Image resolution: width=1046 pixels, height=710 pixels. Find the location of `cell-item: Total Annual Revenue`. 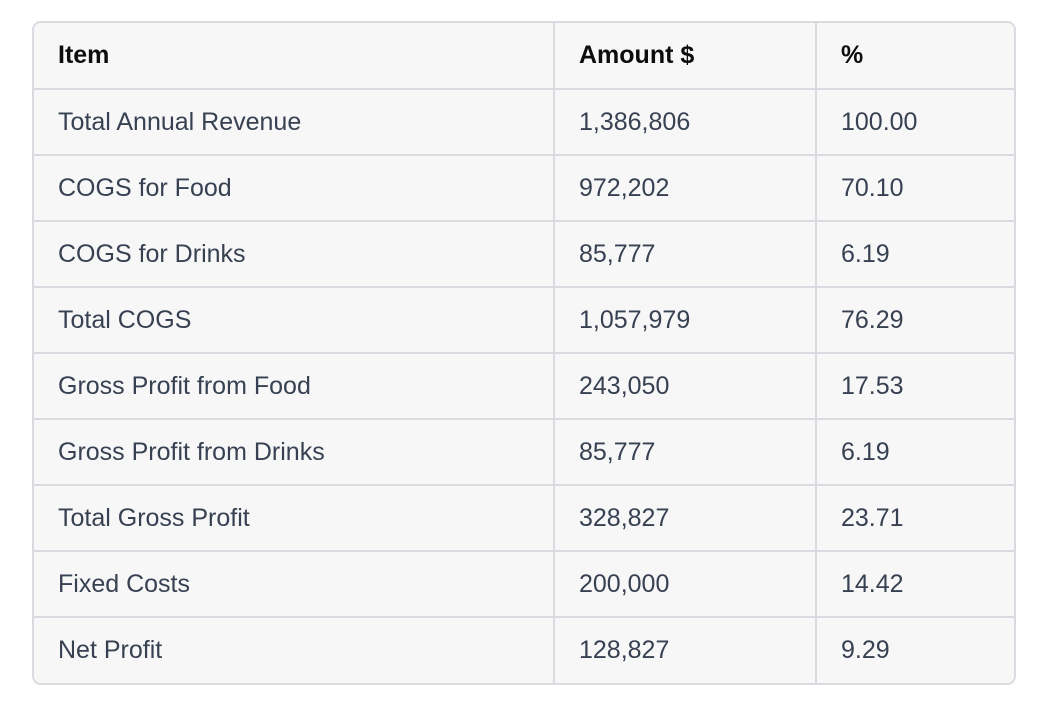

cell-item: Total Annual Revenue is located at coordinates (180, 121).